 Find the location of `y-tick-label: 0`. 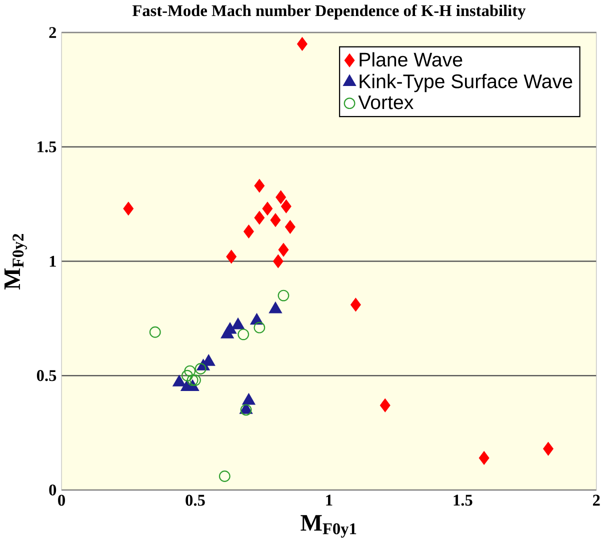

y-tick-label: 0 is located at coordinates (52, 490).